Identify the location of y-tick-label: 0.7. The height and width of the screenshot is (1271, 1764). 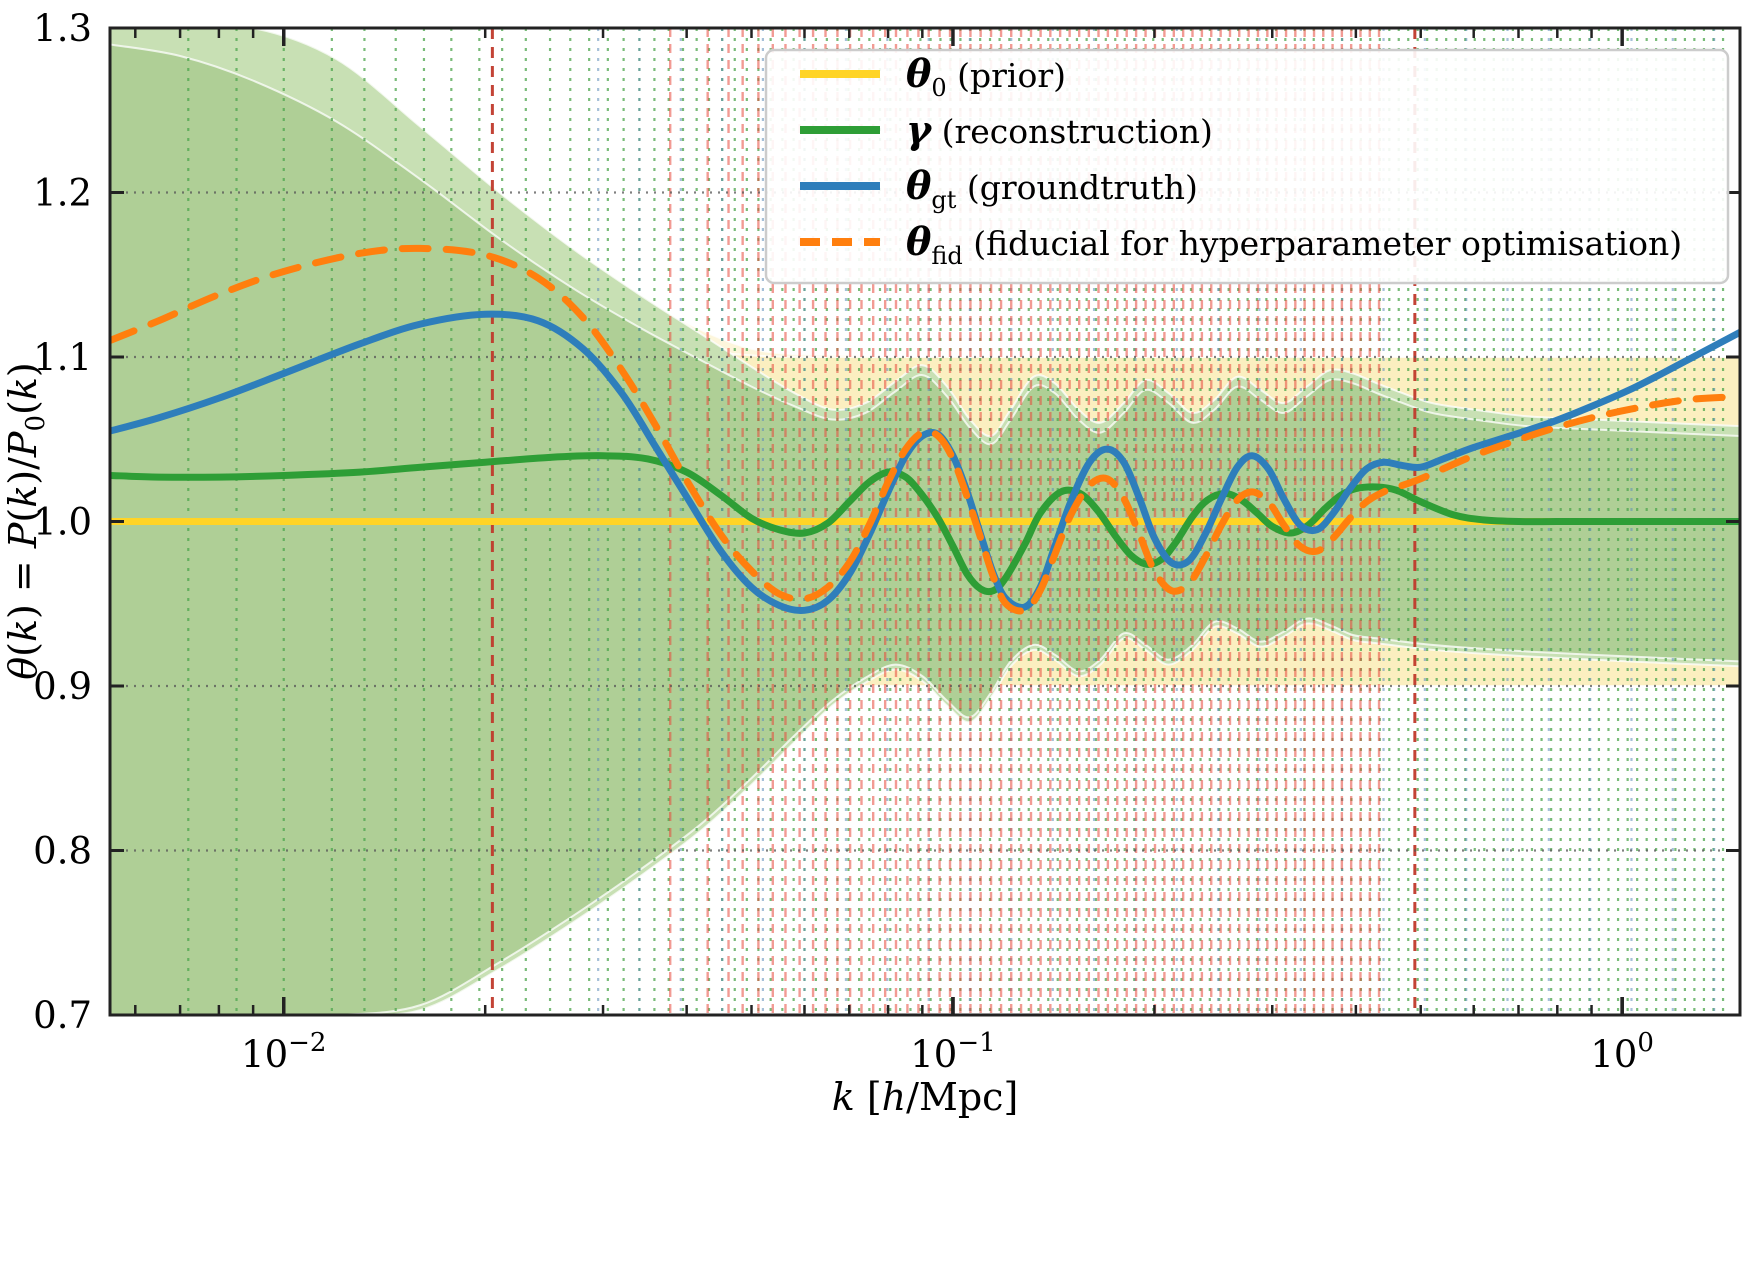
(62, 1015).